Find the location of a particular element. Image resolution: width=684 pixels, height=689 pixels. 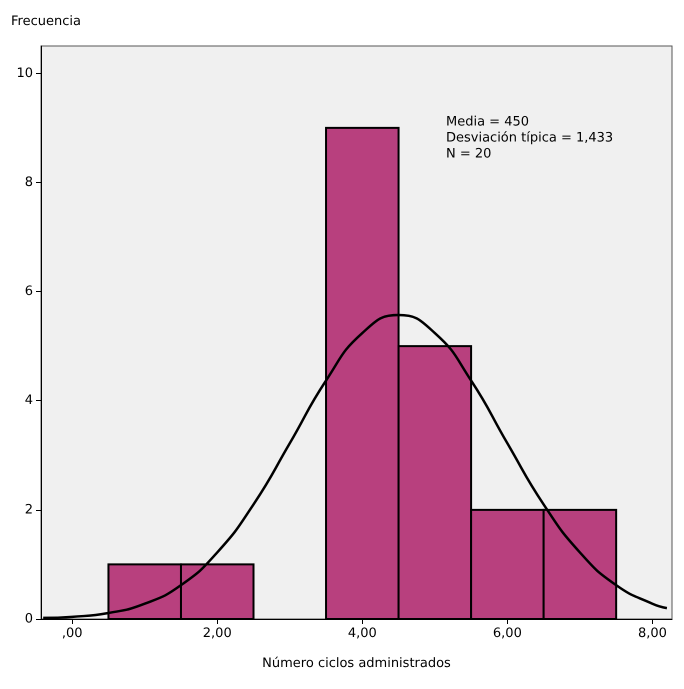

x-tick-label: 2,00 is located at coordinates (217, 633).